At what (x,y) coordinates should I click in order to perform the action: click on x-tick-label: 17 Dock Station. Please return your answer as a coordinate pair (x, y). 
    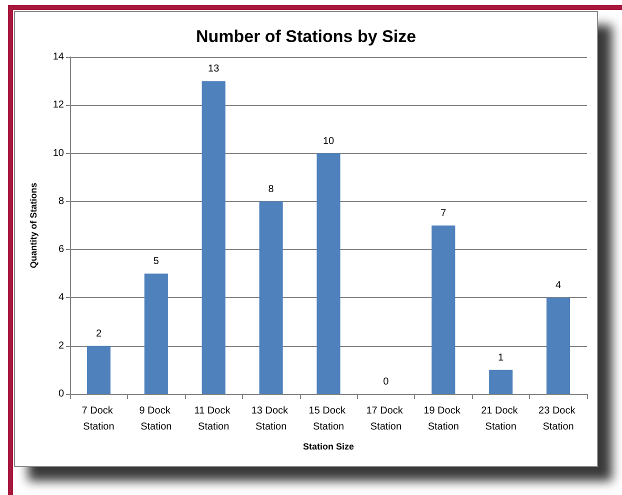
    Looking at the image, I should click on (386, 419).